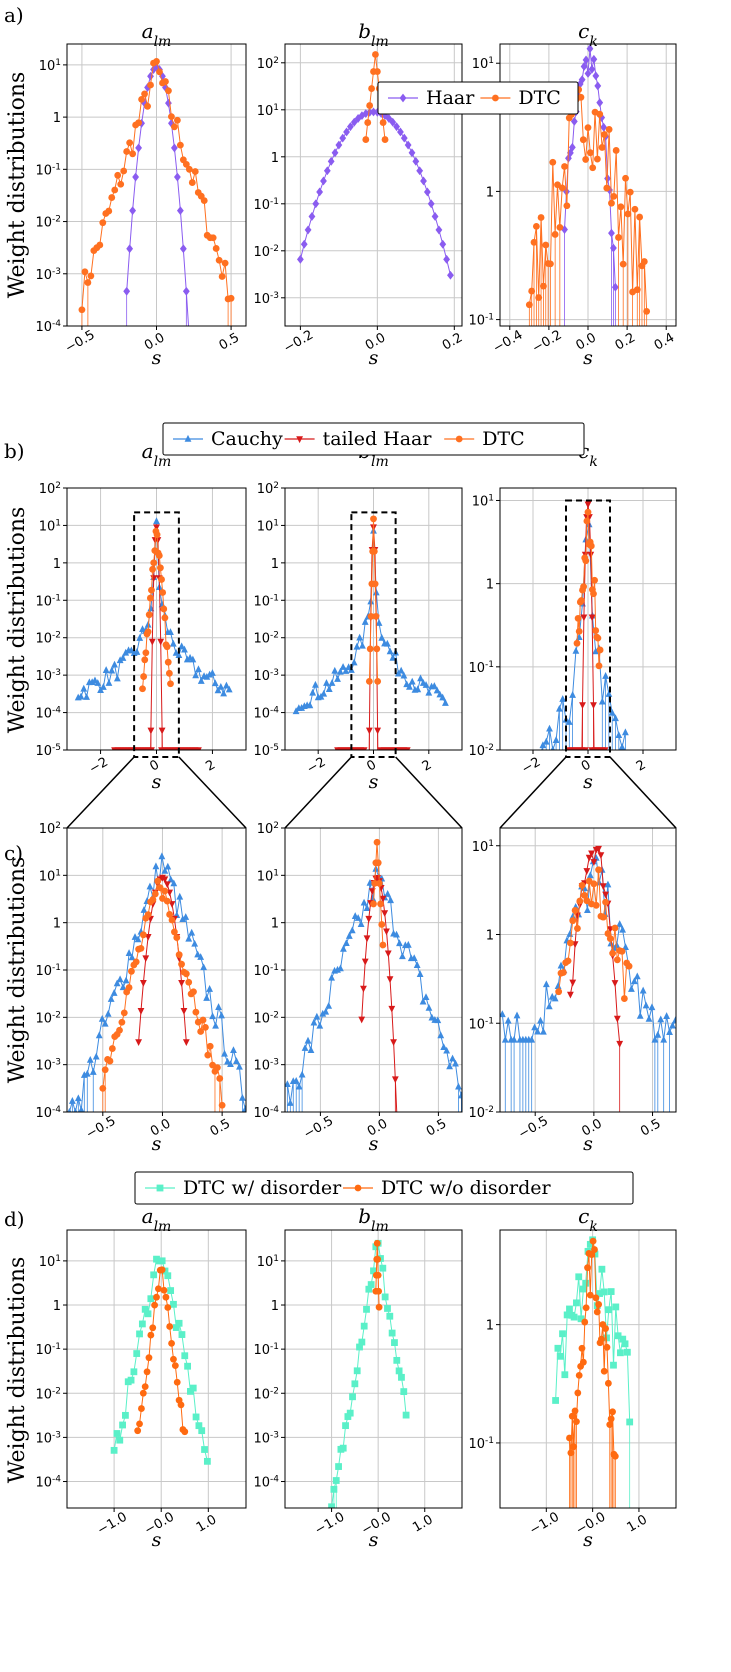 This screenshot has height=1672, width=731. What do you see at coordinates (373, 439) in the screenshot?
I see `legend-b: Cauchy tailed Haar DTC` at bounding box center [373, 439].